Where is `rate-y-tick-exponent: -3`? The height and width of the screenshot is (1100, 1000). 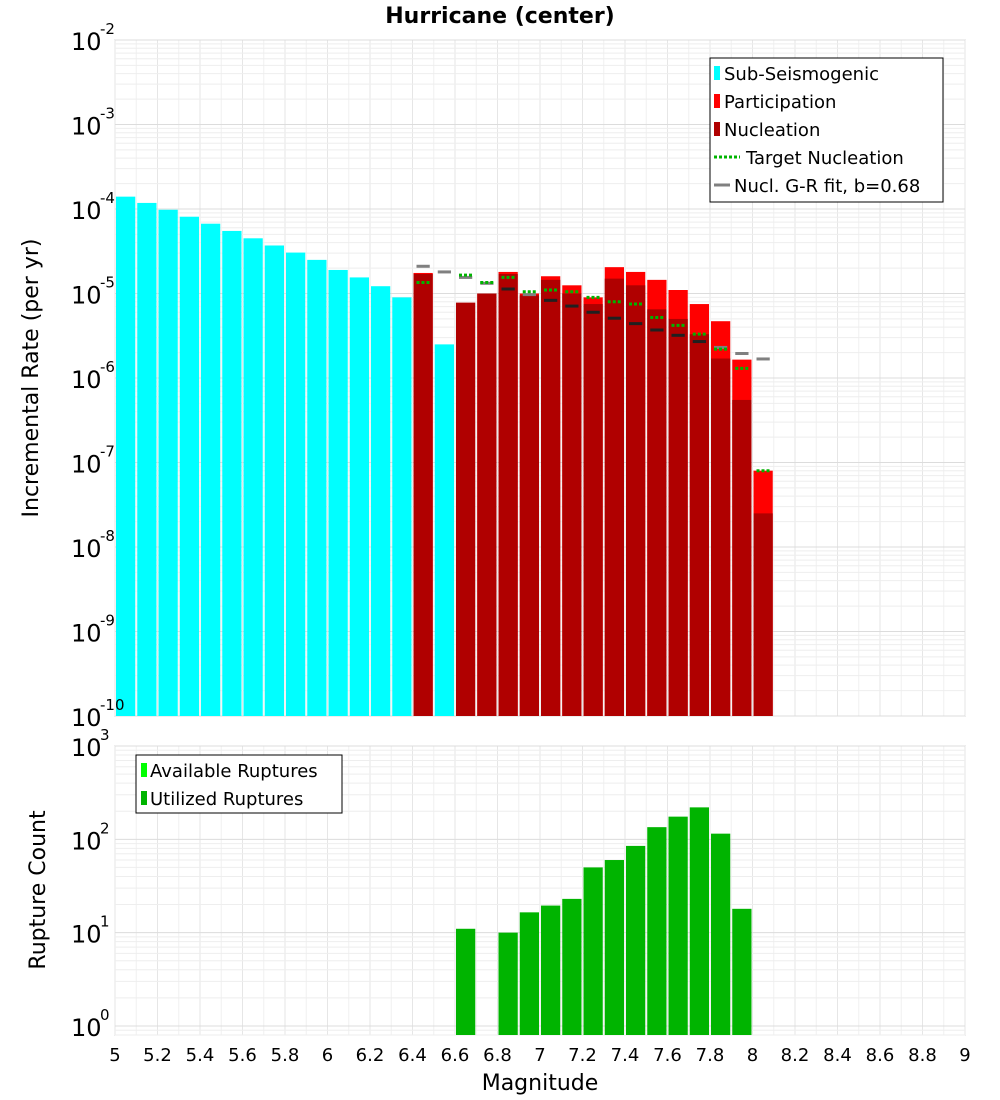
rate-y-tick-exponent: -3 is located at coordinates (107, 114).